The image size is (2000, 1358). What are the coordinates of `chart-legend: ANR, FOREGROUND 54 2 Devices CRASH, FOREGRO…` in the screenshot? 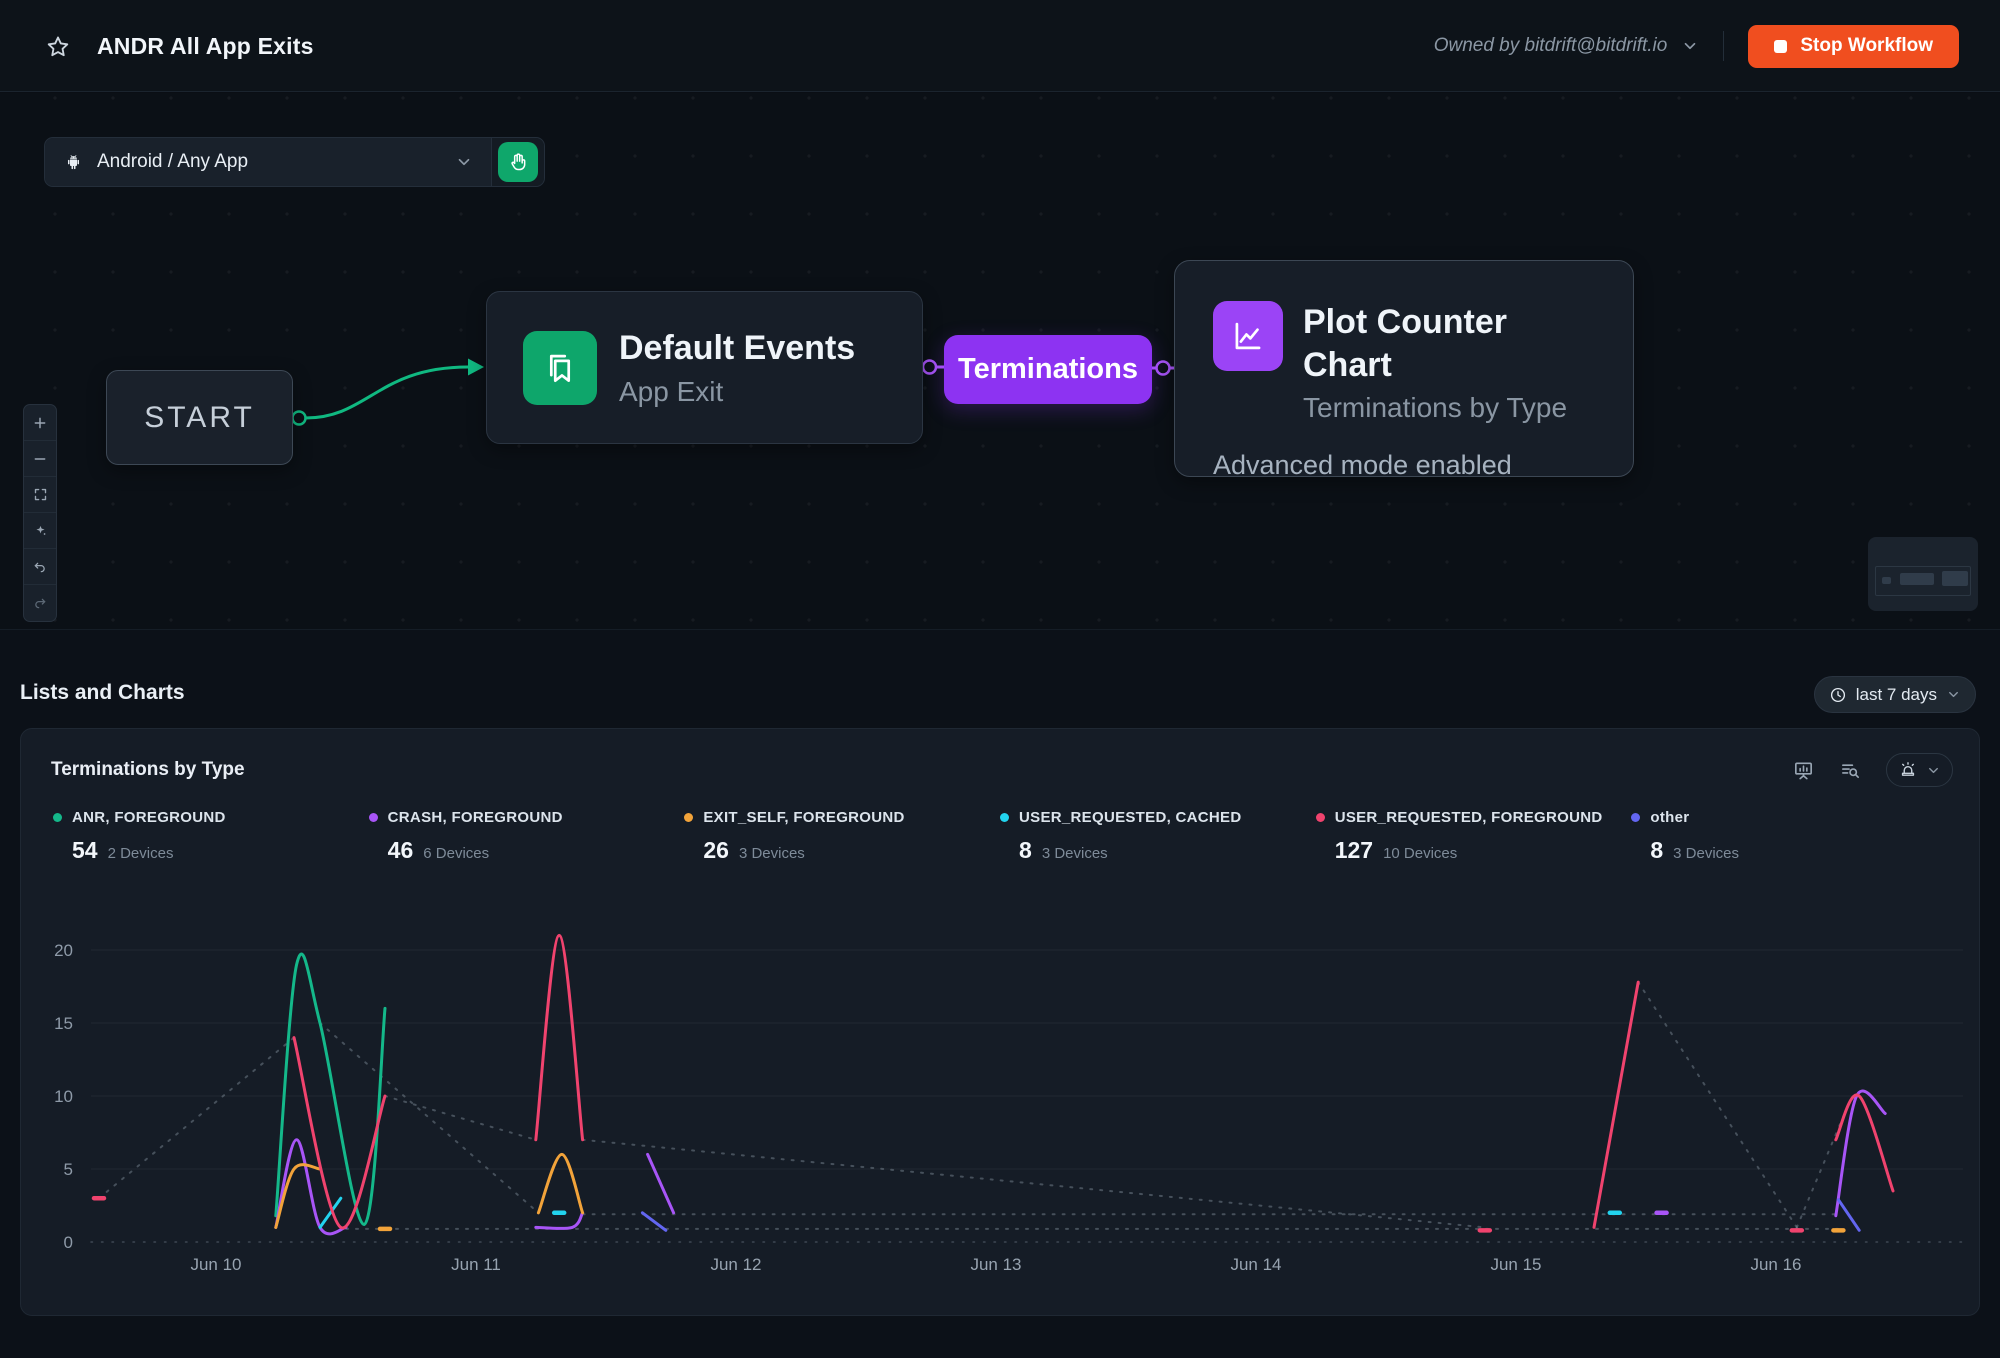 It's located at (1000, 836).